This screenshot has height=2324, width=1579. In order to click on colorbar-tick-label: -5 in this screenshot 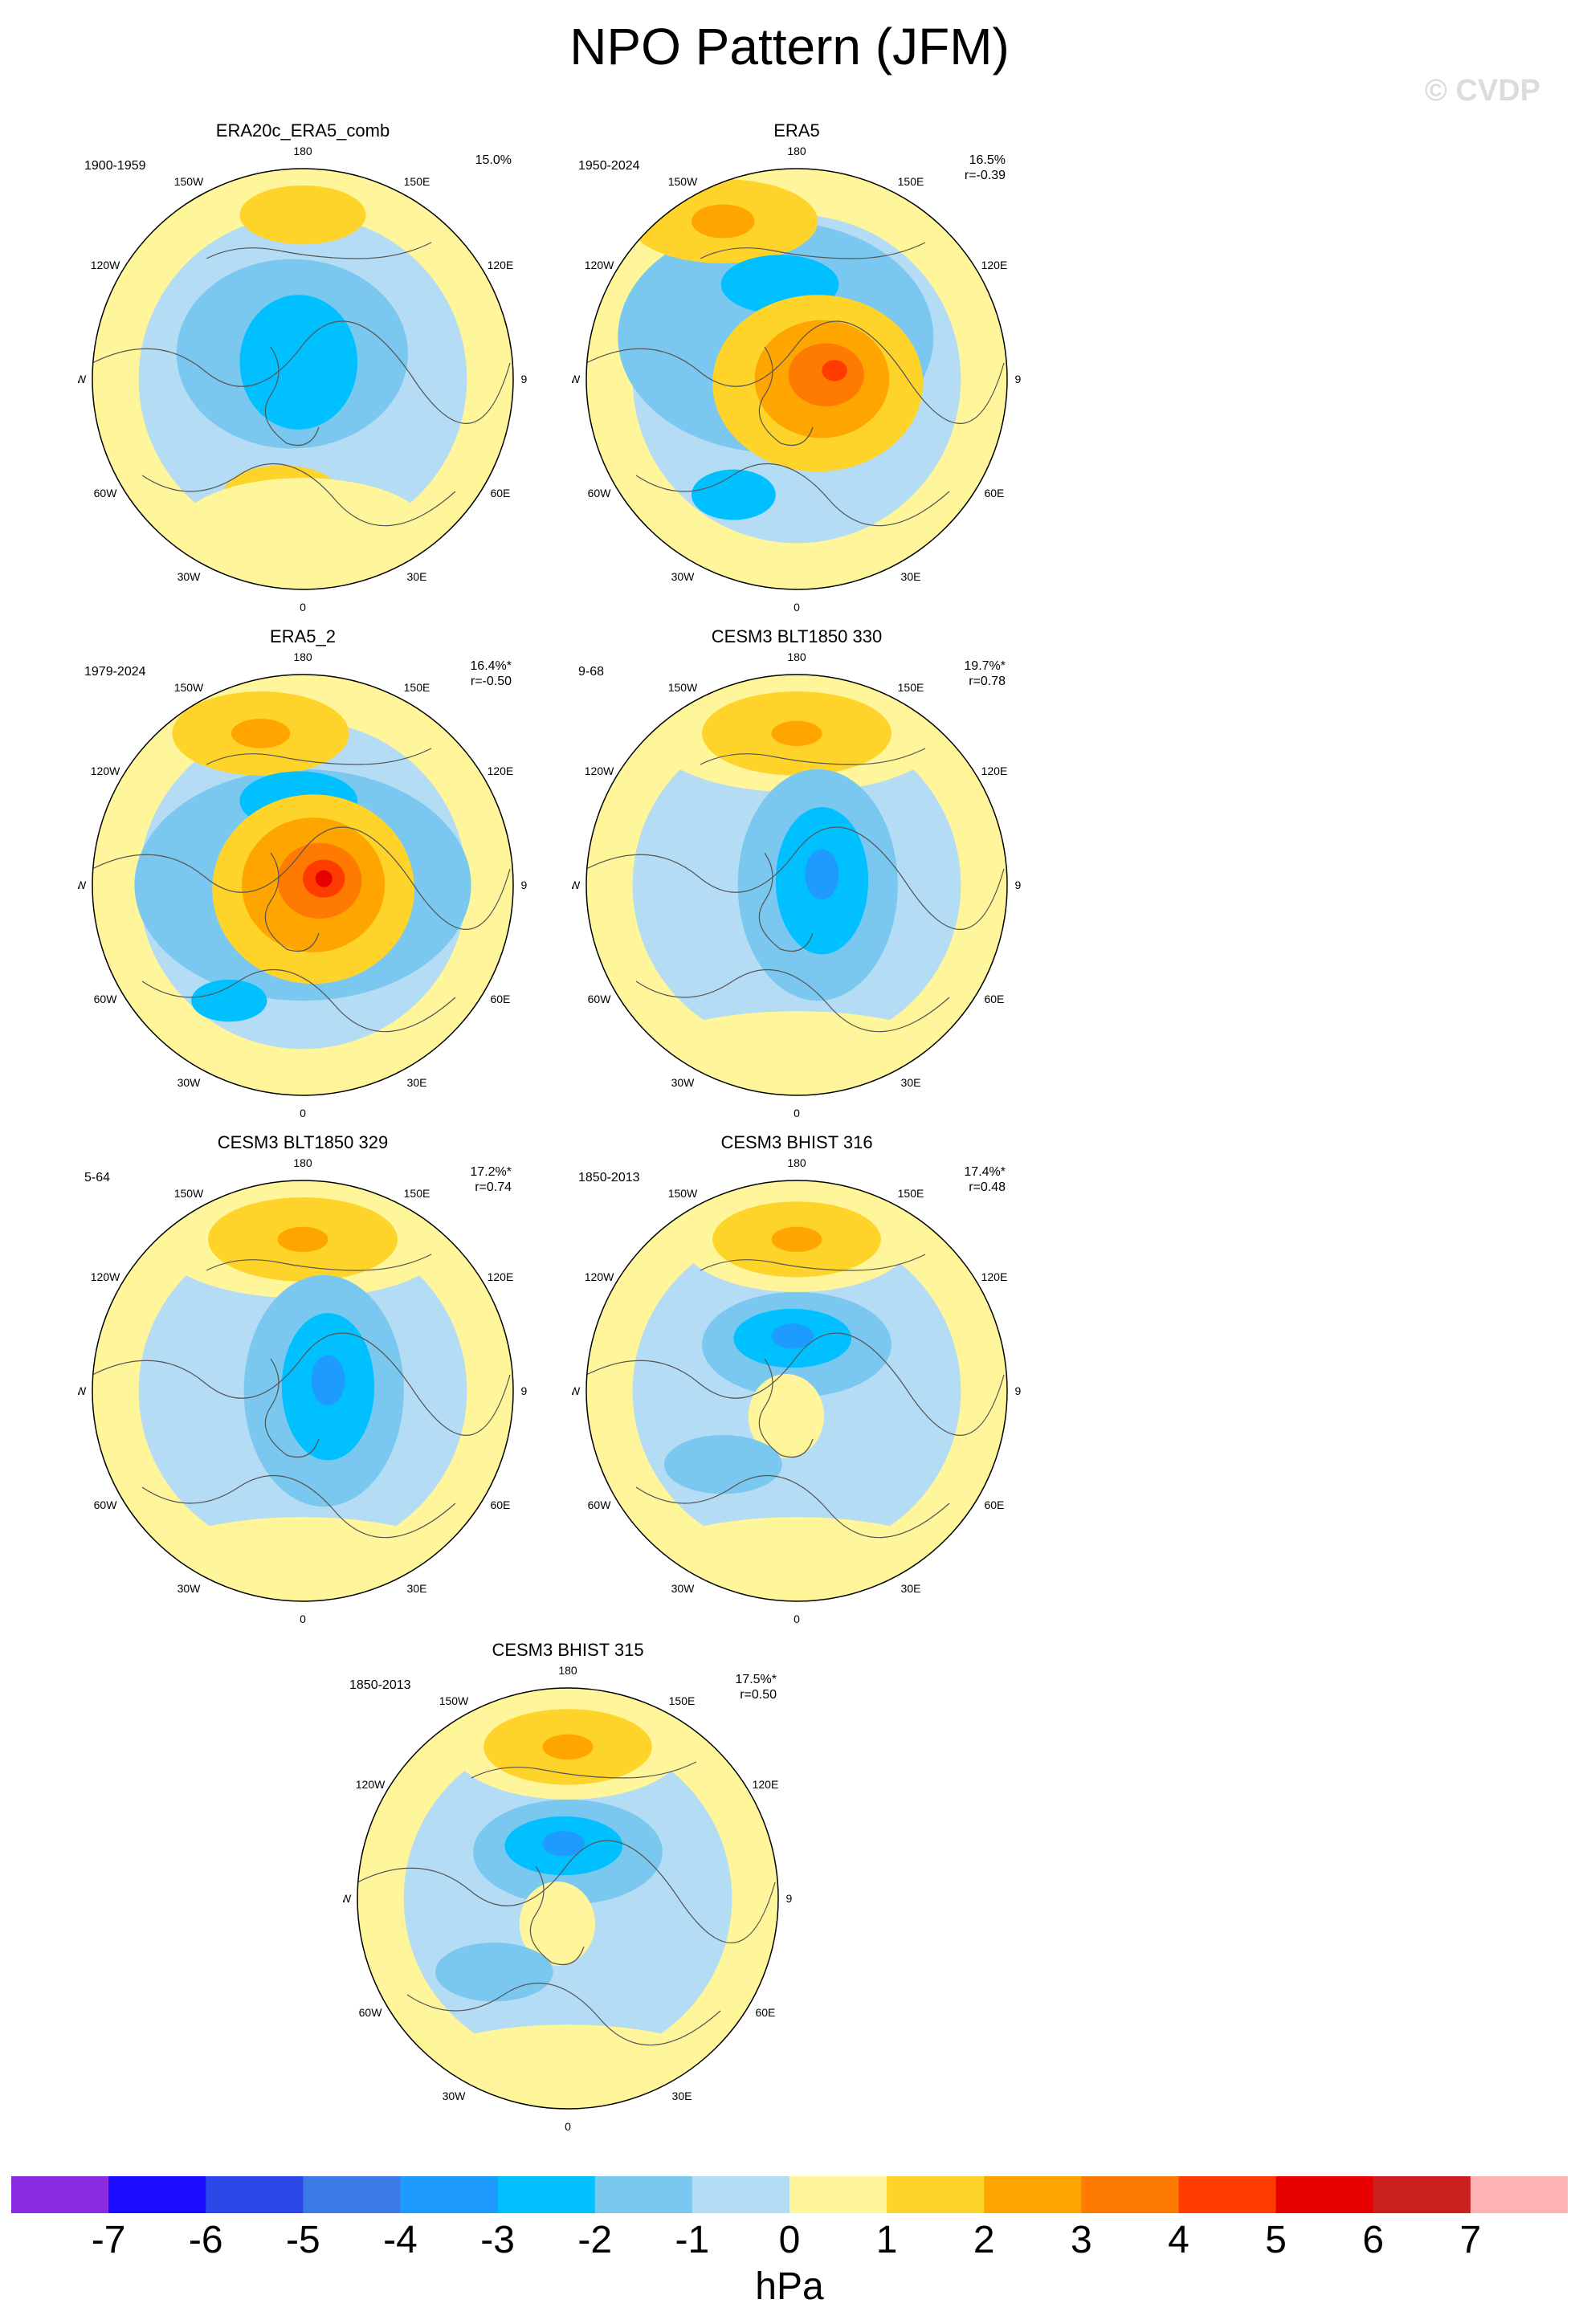, I will do `click(303, 2240)`.